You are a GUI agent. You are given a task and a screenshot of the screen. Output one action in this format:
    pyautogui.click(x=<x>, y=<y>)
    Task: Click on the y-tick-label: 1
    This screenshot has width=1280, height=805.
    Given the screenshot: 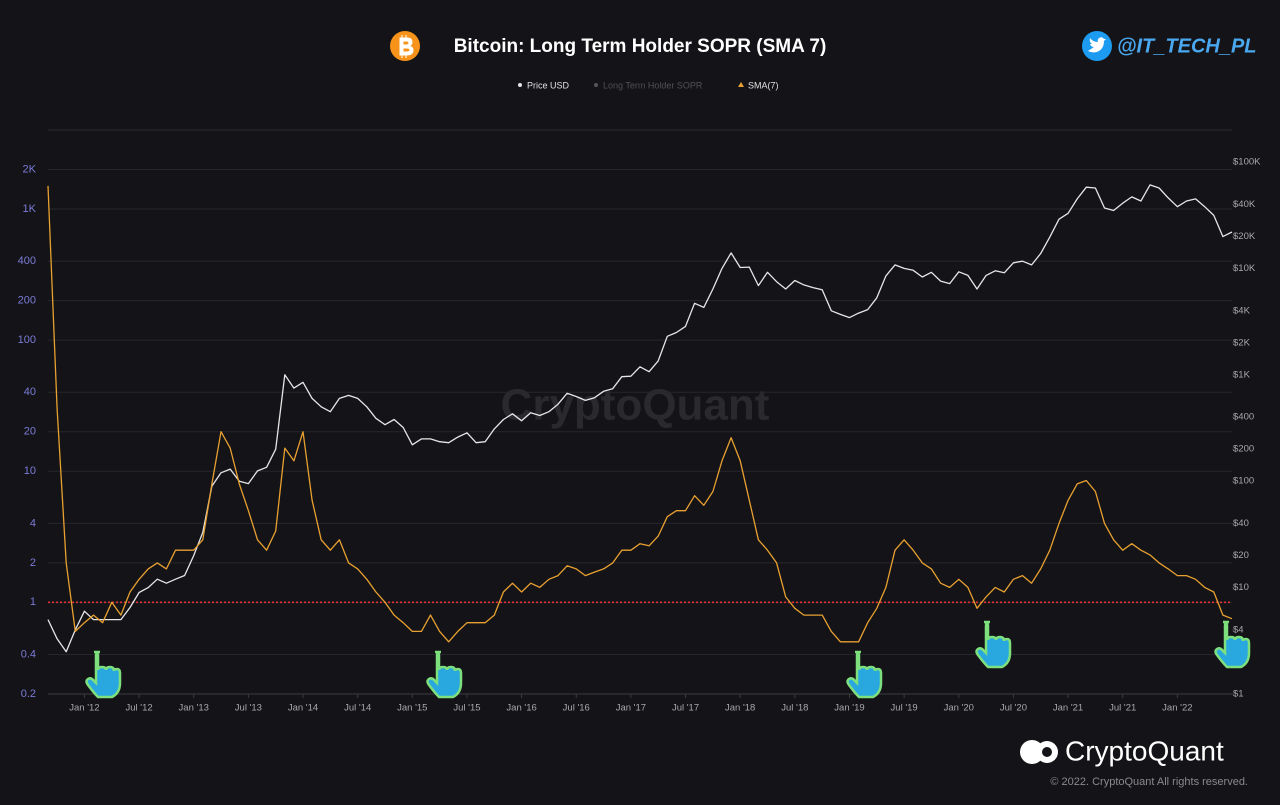 What is the action you would take?
    pyautogui.click(x=33, y=602)
    